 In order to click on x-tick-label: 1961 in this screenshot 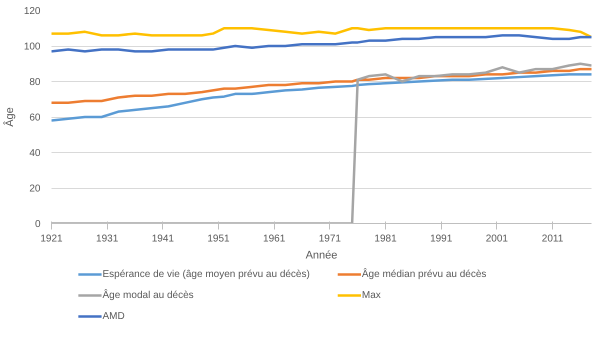, I will do `click(274, 239)`.